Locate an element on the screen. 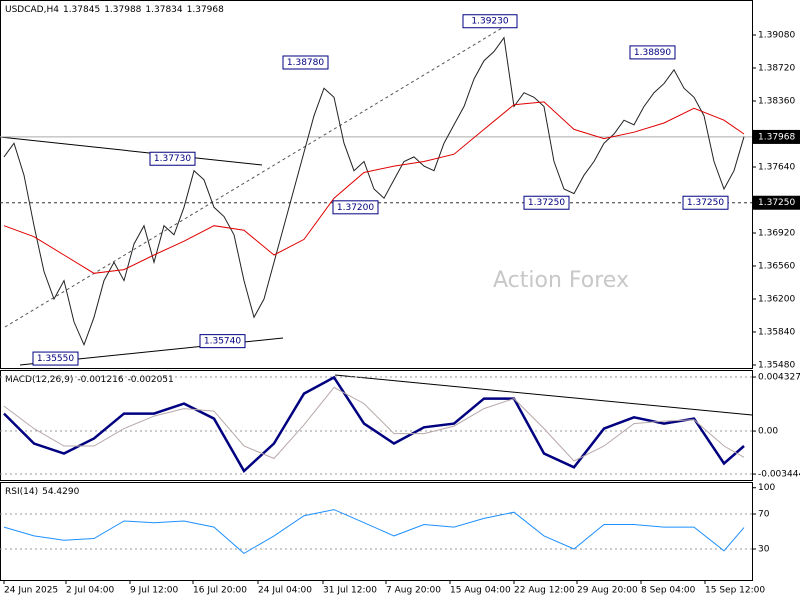  panel-header: USDCAD,H4 1.37845 1.37988 1.37834 1.37968 is located at coordinates (114, 10).